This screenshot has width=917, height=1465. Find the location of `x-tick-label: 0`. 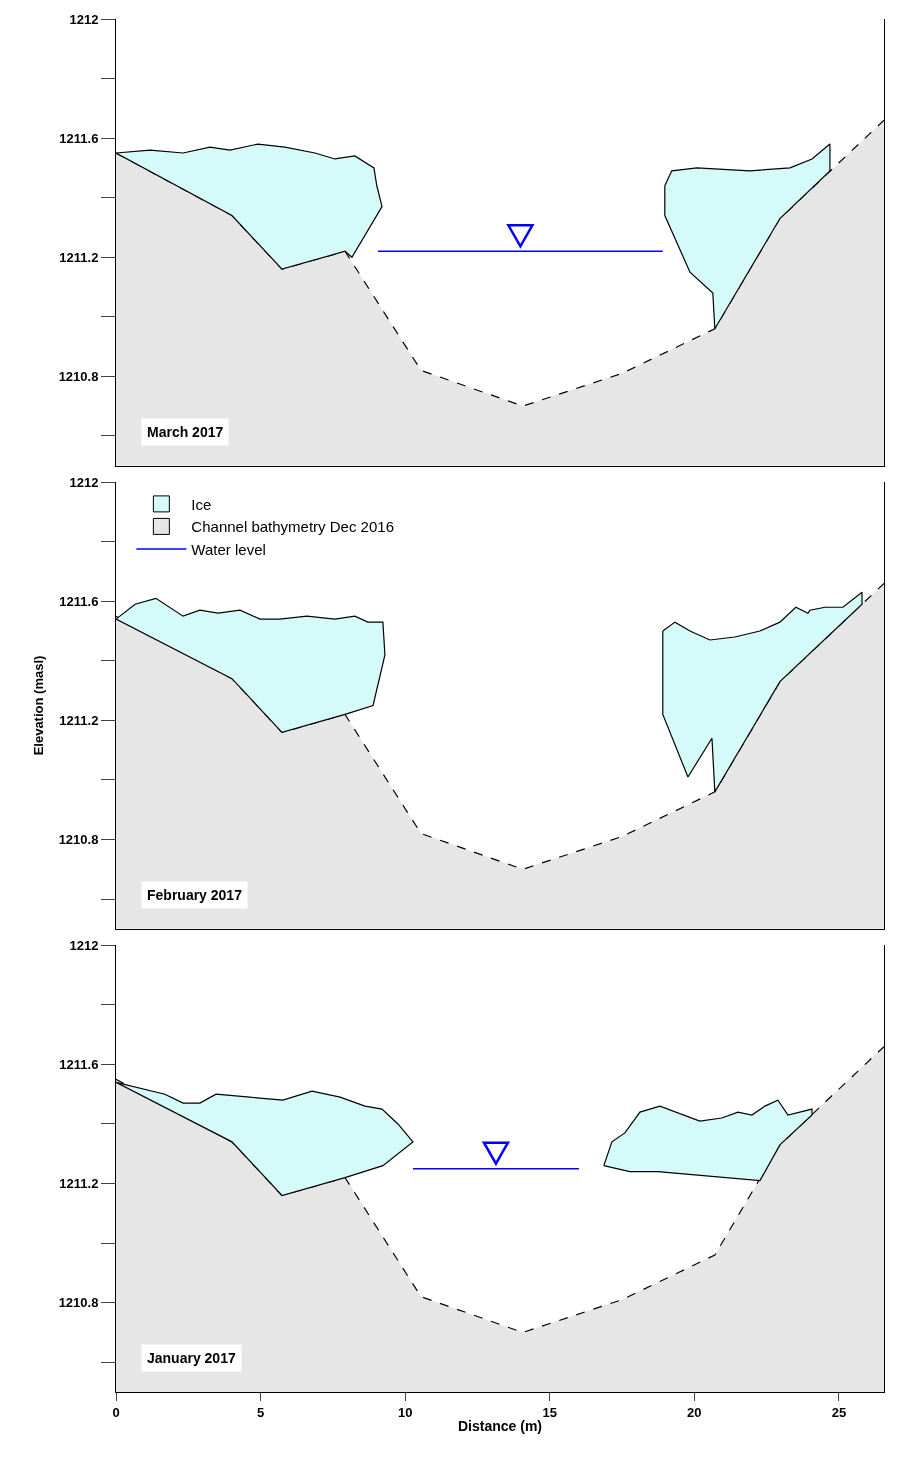

x-tick-label: 0 is located at coordinates (116, 1412).